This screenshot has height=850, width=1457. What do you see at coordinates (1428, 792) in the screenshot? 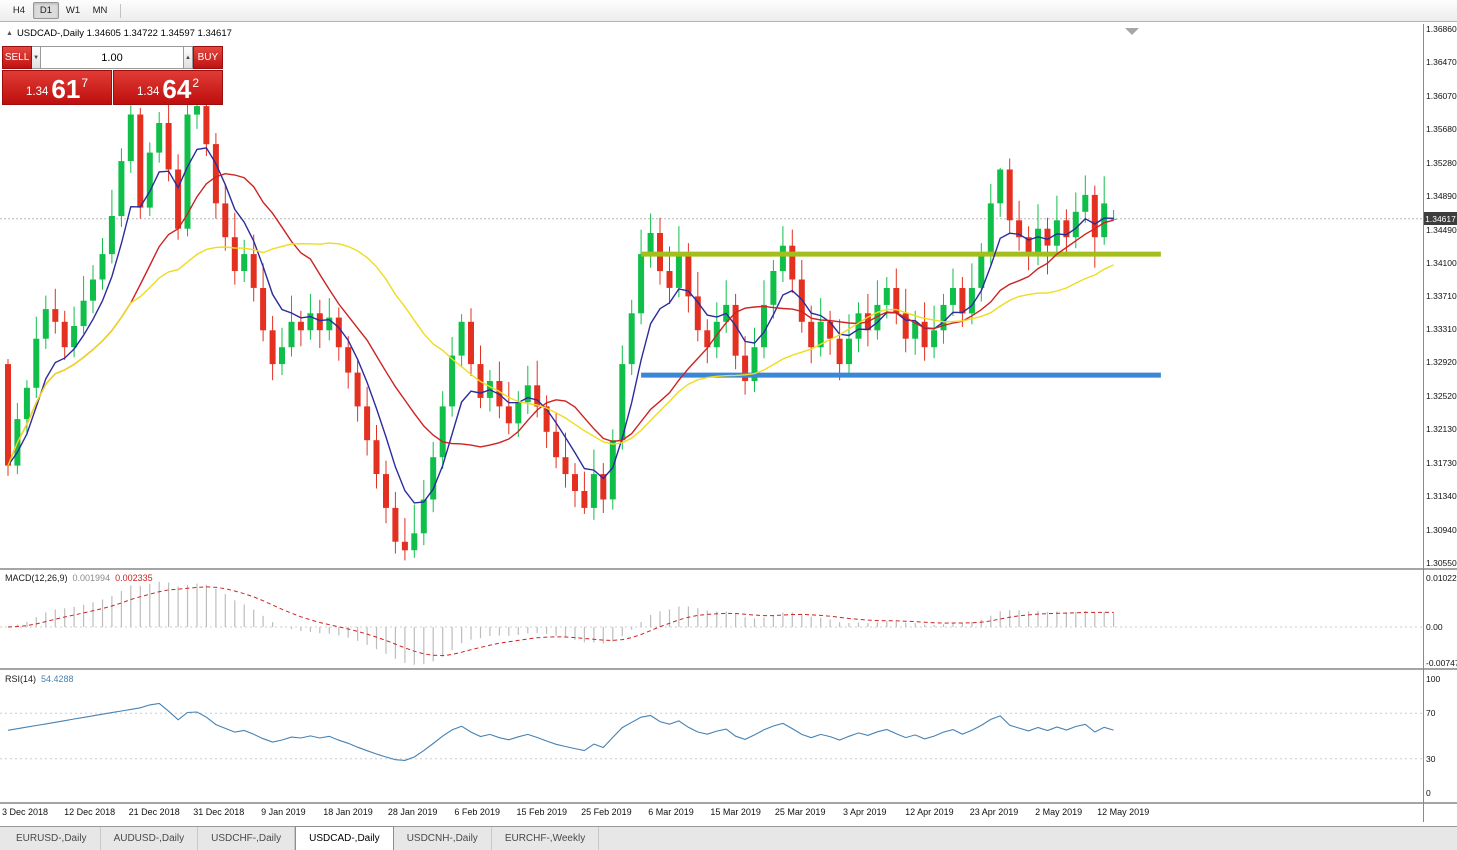
I see `rsi-axis-label: 0` at bounding box center [1428, 792].